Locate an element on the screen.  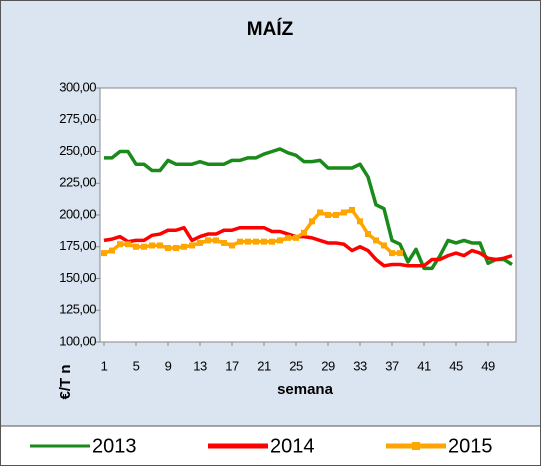
x-tick-label: 41 is located at coordinates (424, 365).